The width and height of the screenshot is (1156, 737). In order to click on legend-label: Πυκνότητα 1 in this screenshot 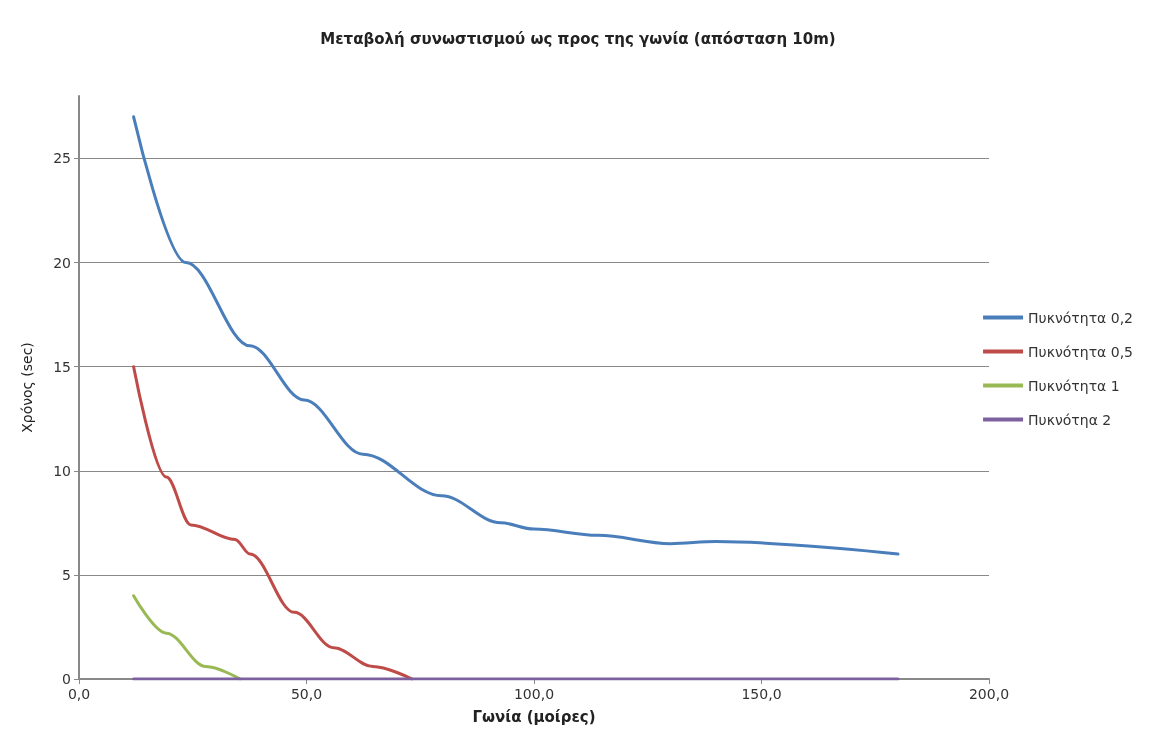, I will do `click(1074, 385)`.